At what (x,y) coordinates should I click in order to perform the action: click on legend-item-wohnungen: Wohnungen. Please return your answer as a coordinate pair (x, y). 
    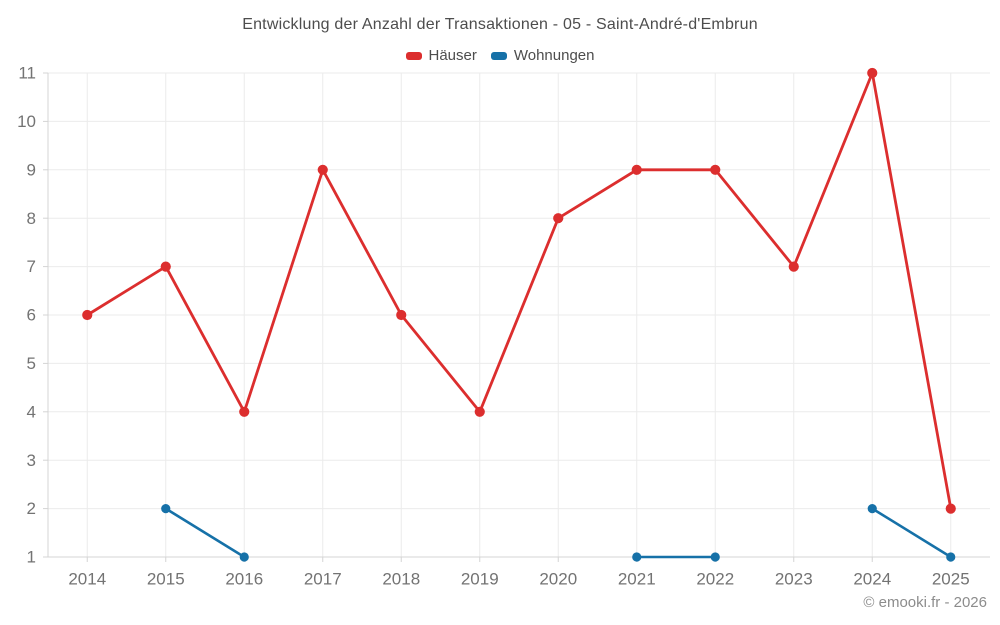
    Looking at the image, I should click on (542, 55).